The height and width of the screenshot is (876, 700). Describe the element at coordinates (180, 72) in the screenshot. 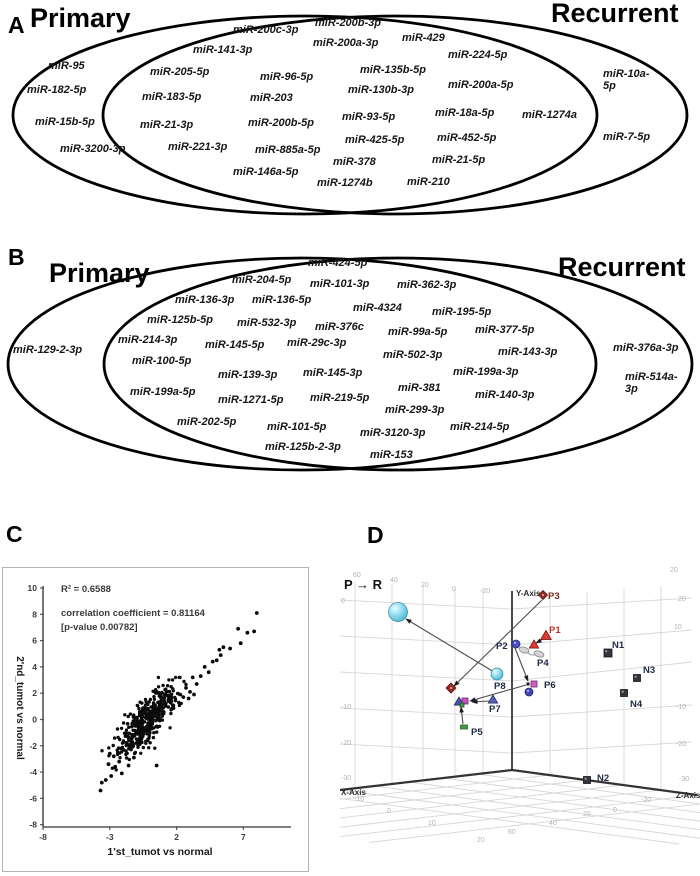

I see `mirna-label-intersection: miR-205-5p` at that location.